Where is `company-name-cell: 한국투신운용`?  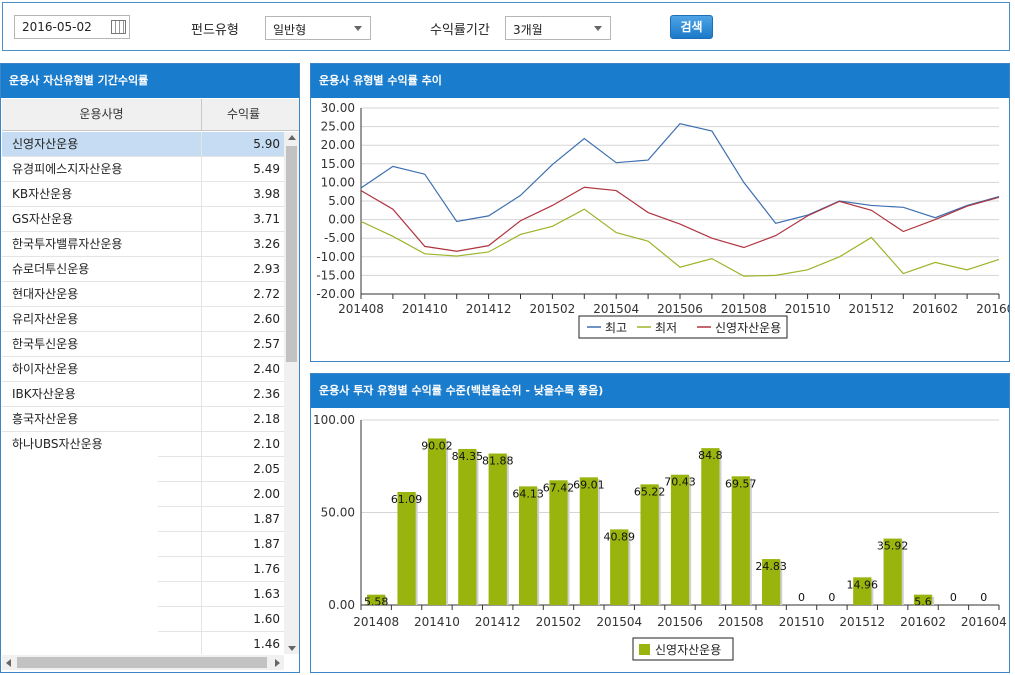 company-name-cell: 한국투신운용 is located at coordinates (102, 344).